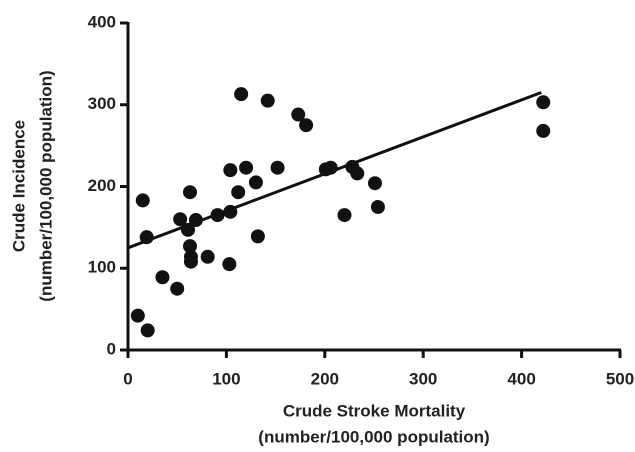 The width and height of the screenshot is (635, 452). Describe the element at coordinates (102, 21) in the screenshot. I see `y-tick-label: 400` at that location.